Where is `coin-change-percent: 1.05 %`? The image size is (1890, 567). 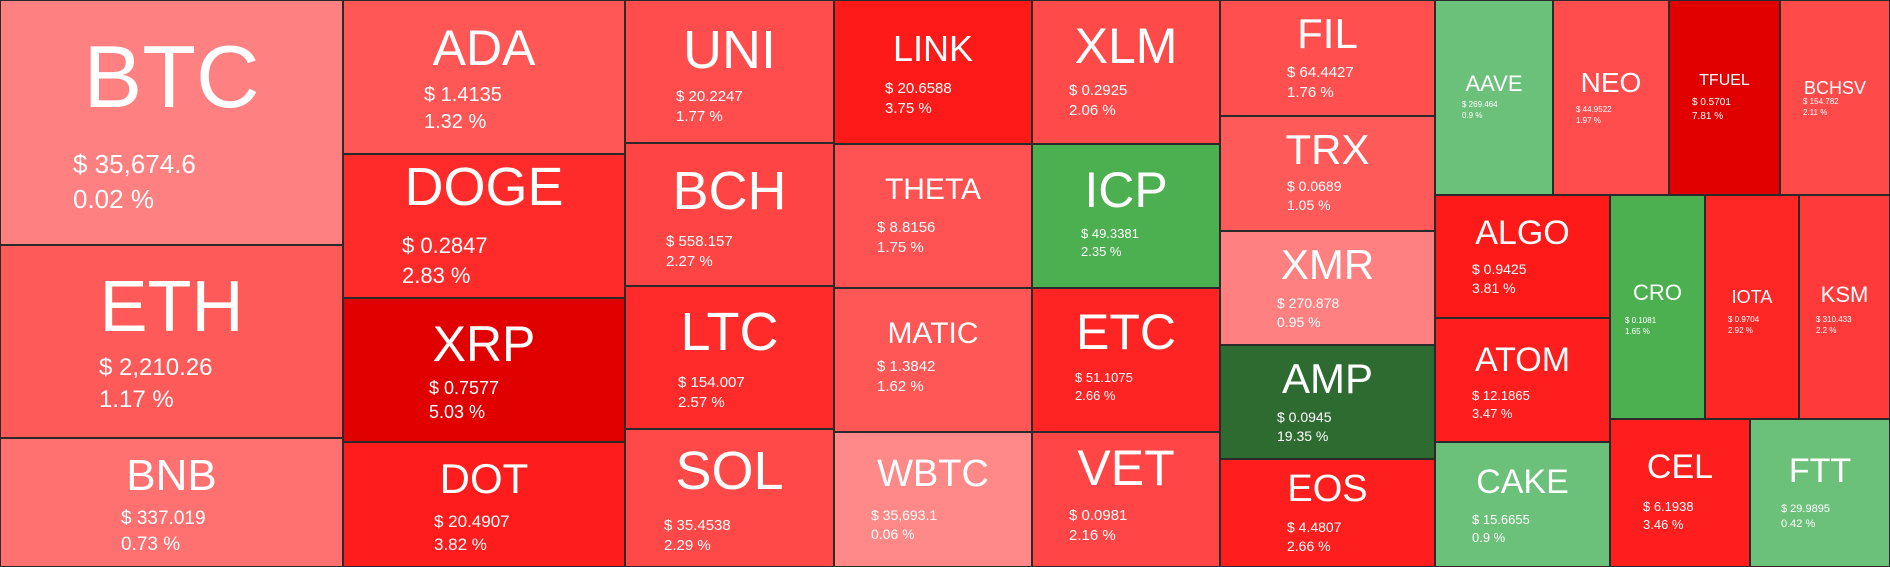
coin-change-percent: 1.05 % is located at coordinates (1309, 205).